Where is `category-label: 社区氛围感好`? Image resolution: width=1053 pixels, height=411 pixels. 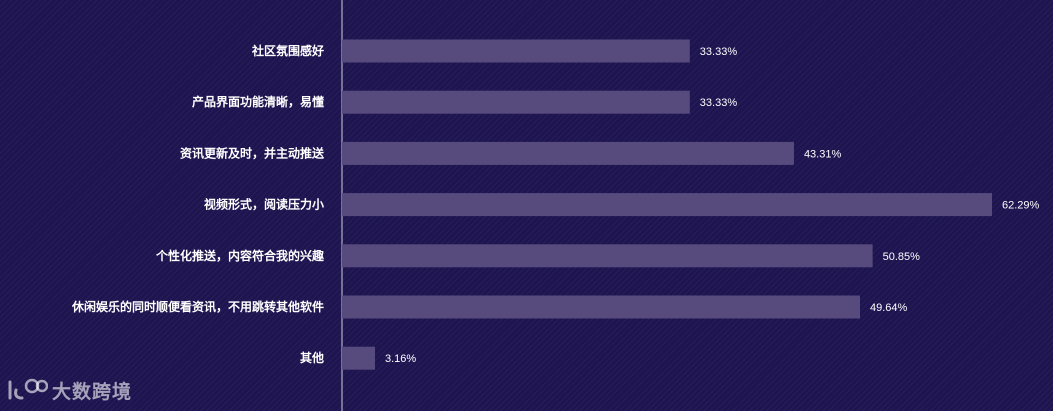 category-label: 社区氛围感好 is located at coordinates (287, 50).